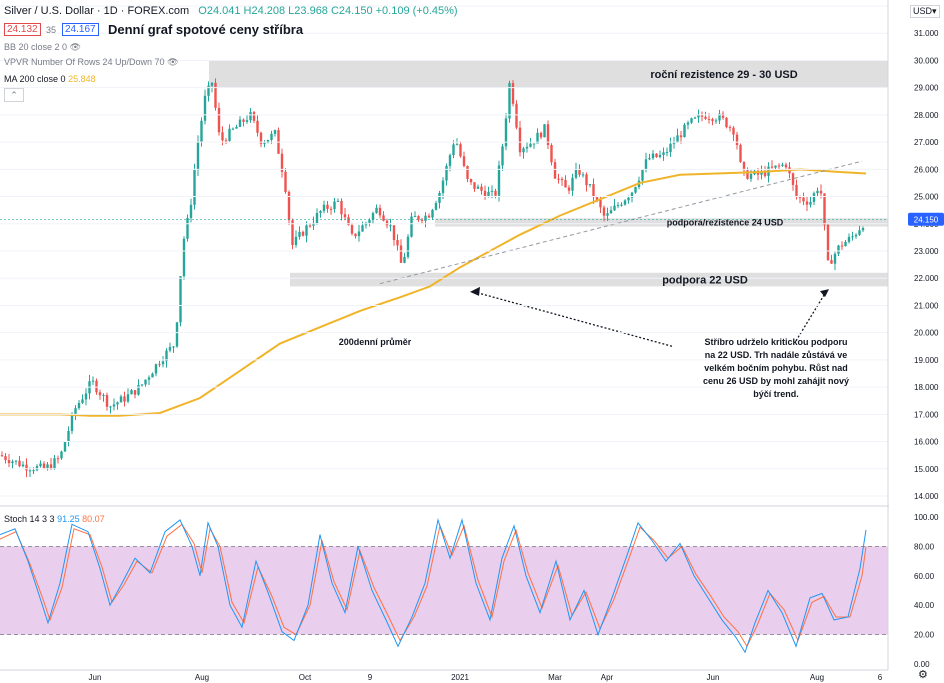 This screenshot has height=683, width=944. I want to click on stoch-y-tick-label: 0.00, so click(922, 664).